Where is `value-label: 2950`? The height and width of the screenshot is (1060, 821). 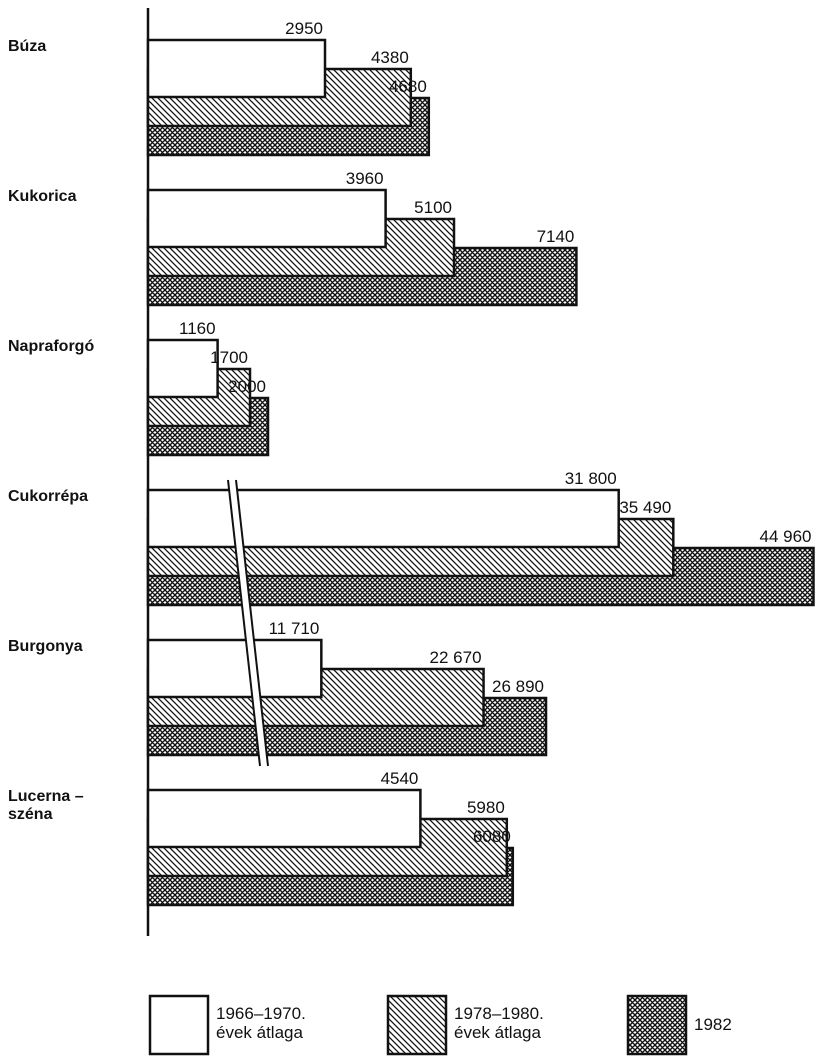
value-label: 2950 is located at coordinates (304, 28).